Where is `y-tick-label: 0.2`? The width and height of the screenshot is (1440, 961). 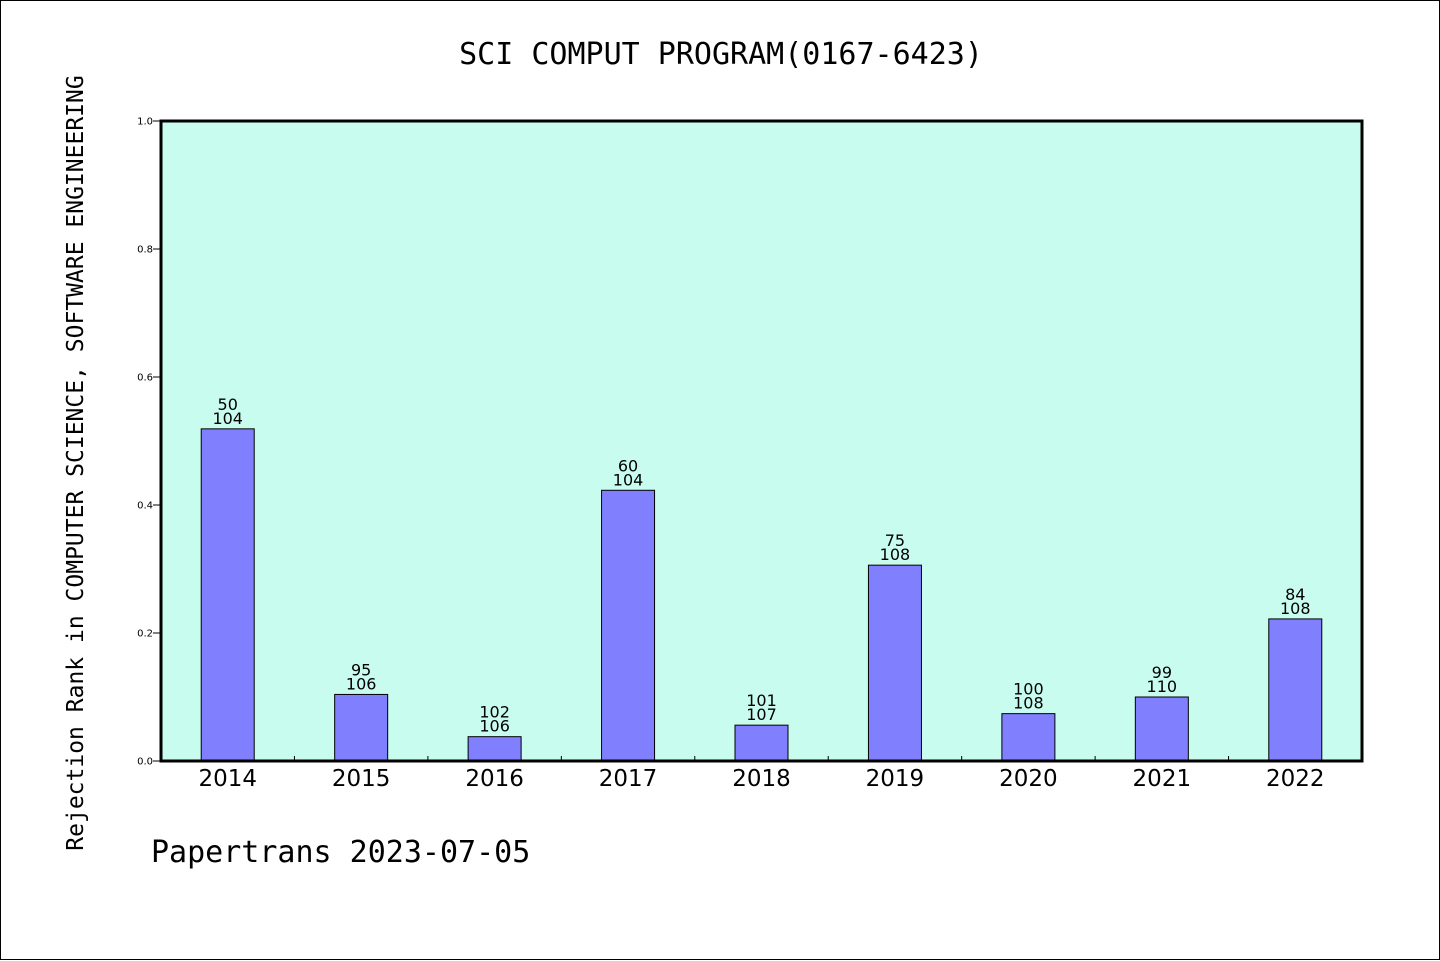 y-tick-label: 0.2 is located at coordinates (145, 634).